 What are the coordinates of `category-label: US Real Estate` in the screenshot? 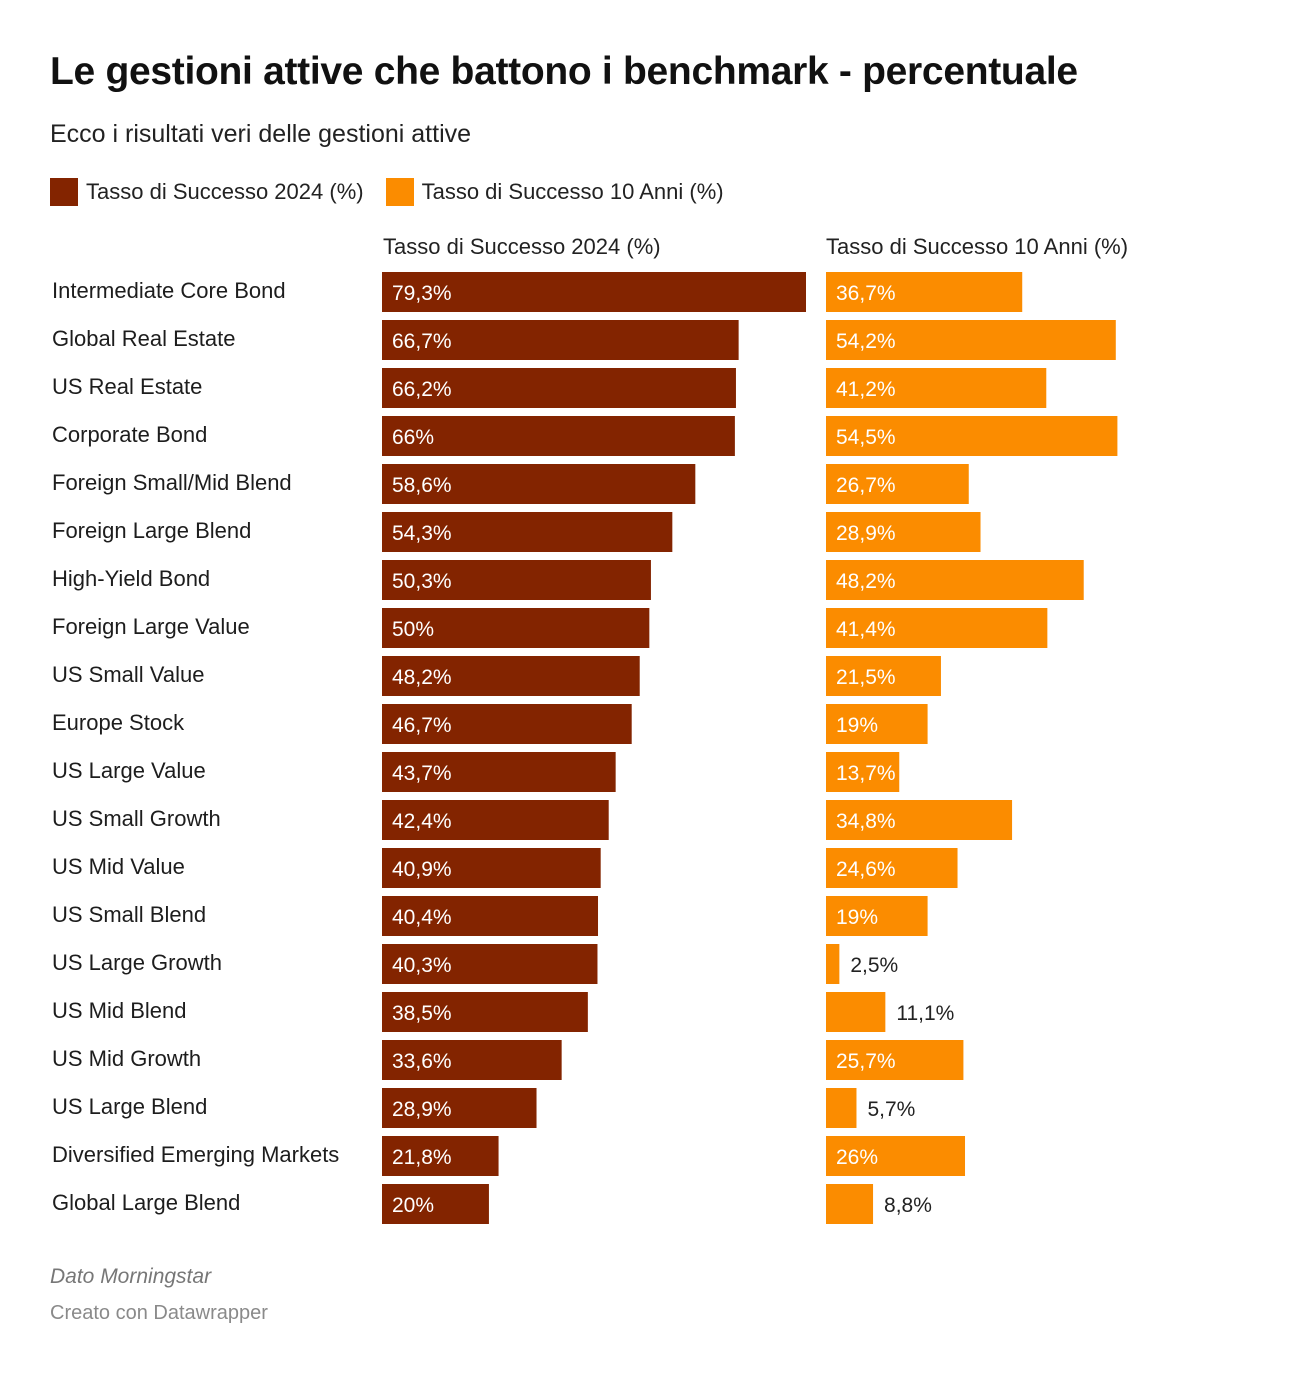 It's located at (127, 386).